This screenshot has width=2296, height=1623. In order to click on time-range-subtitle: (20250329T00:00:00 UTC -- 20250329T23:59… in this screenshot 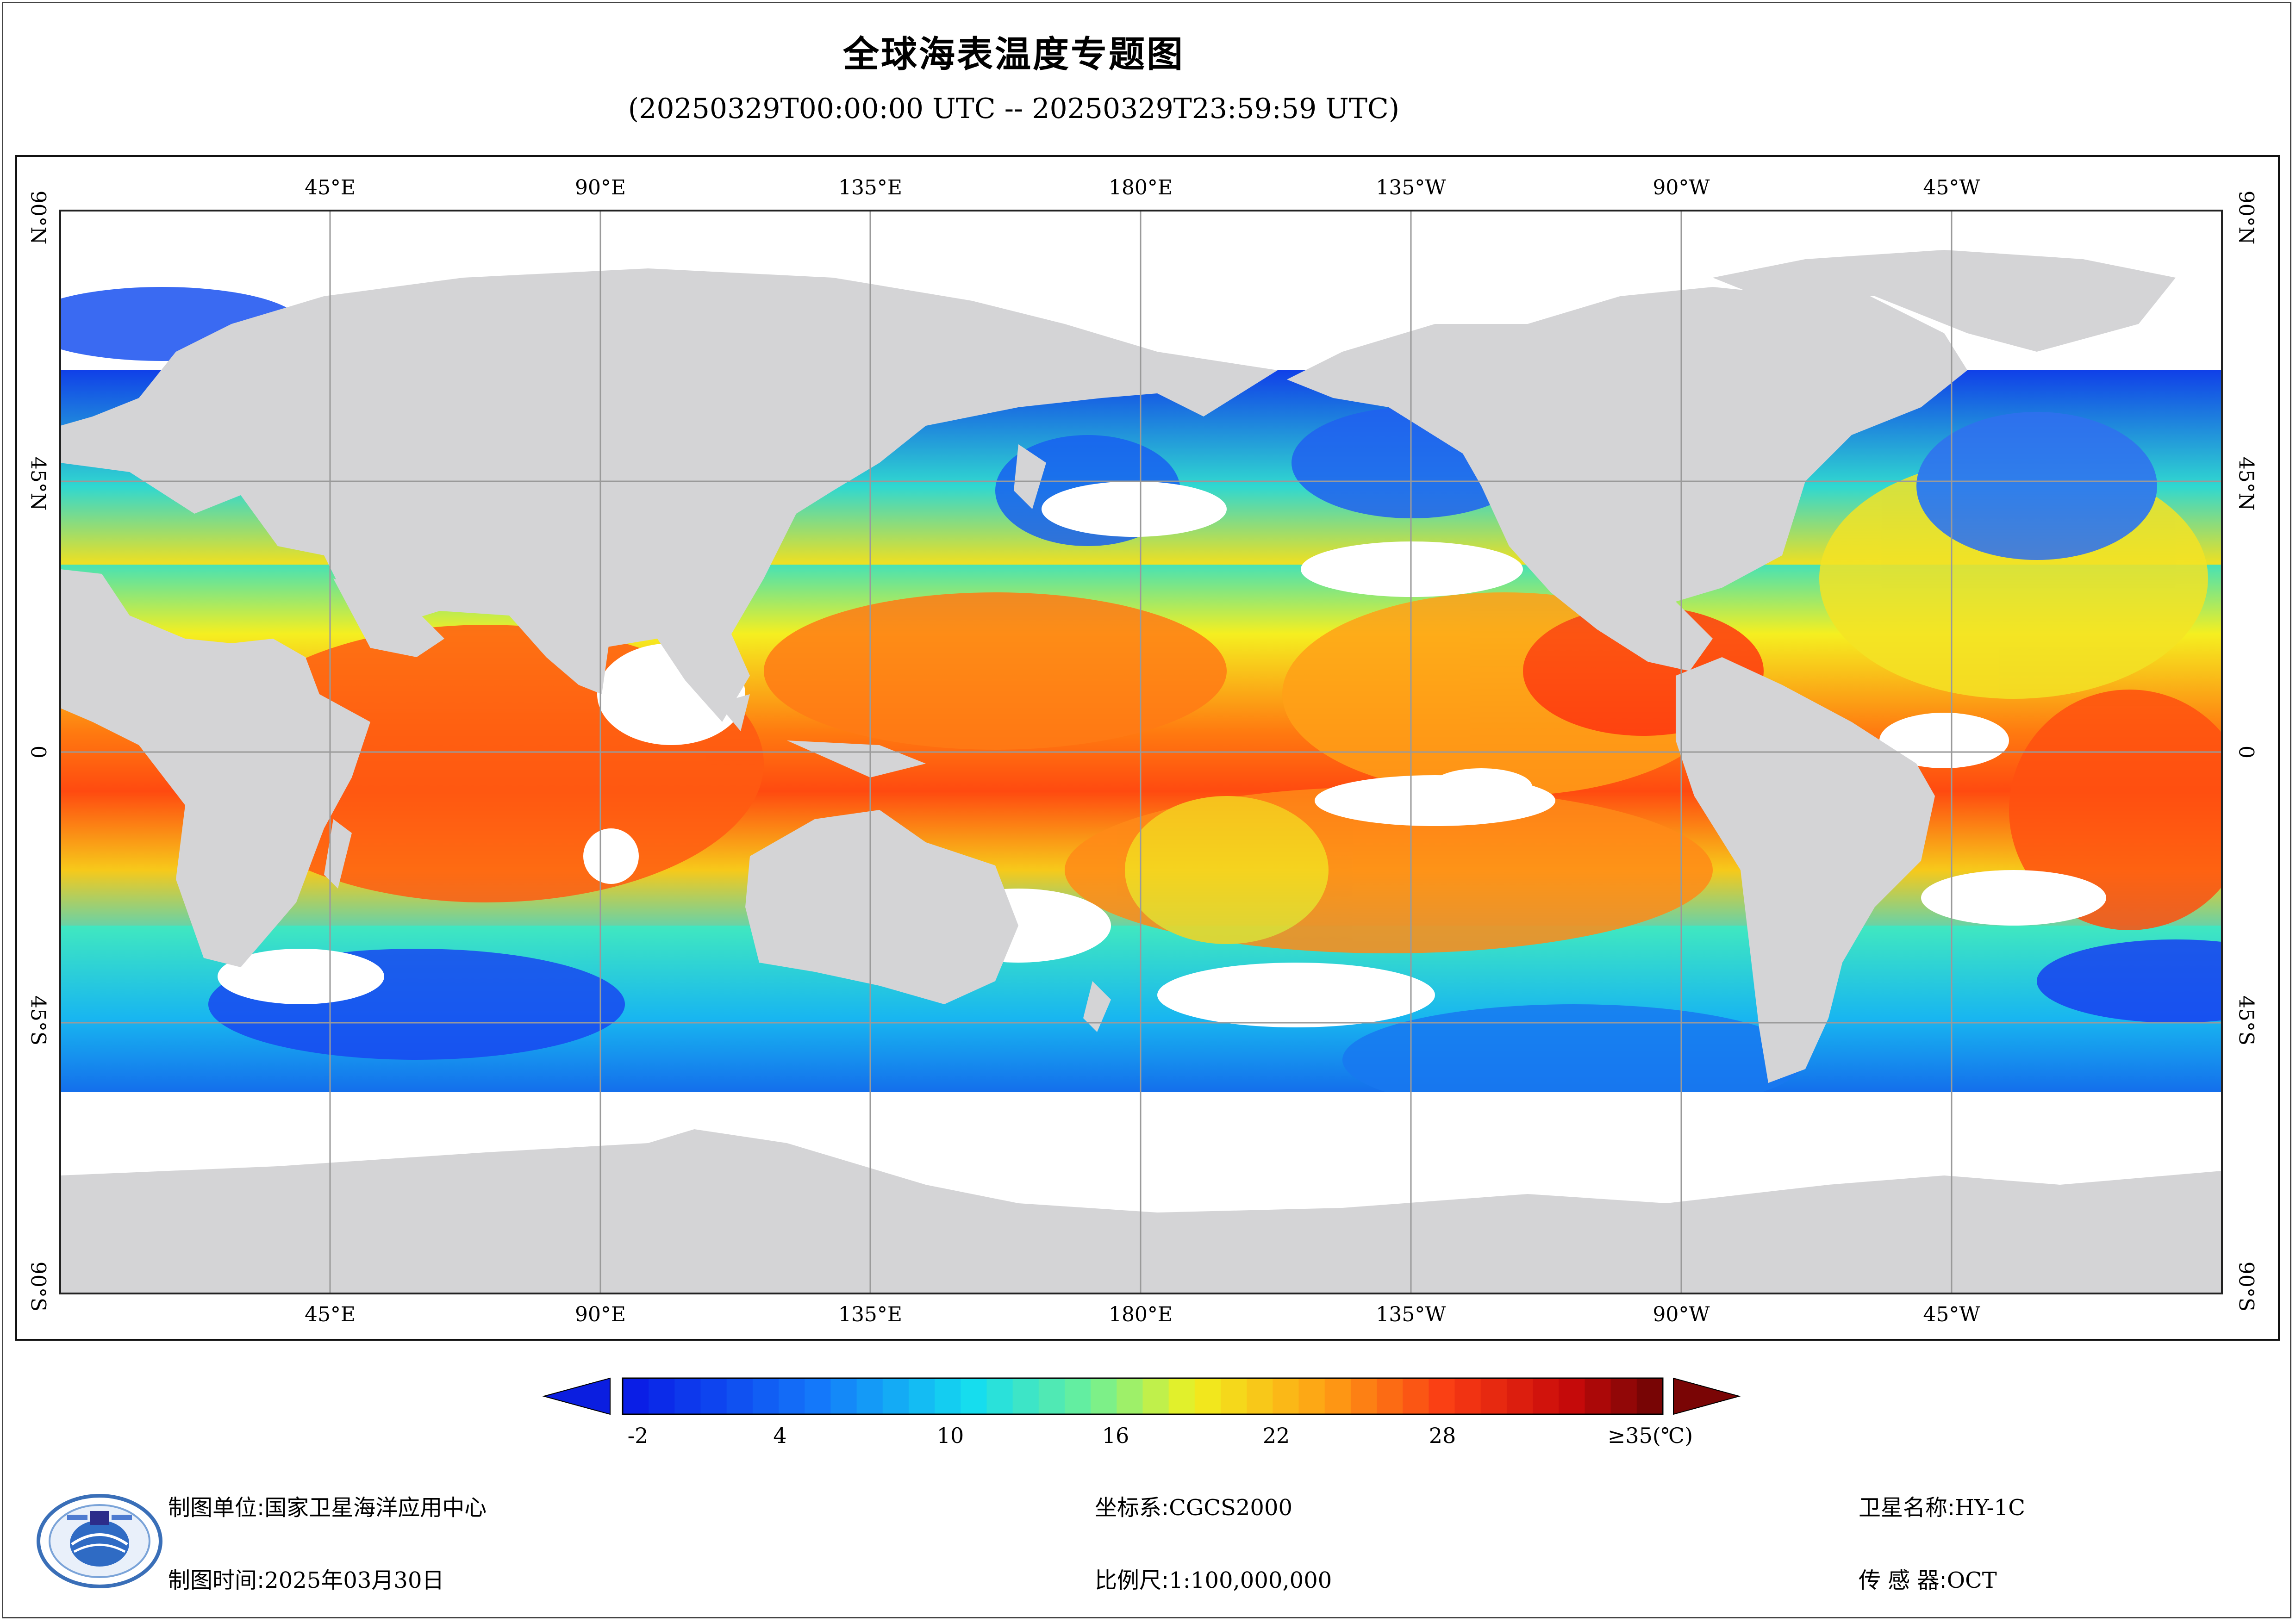, I will do `click(1014, 109)`.